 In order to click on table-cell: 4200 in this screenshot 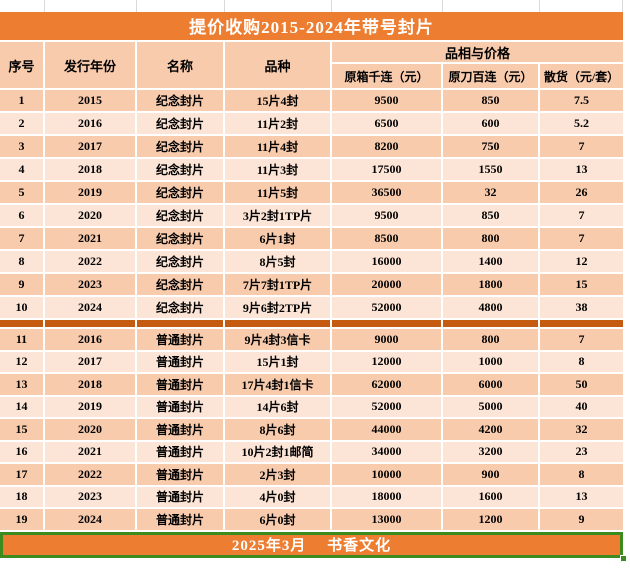, I will do `click(490, 429)`.